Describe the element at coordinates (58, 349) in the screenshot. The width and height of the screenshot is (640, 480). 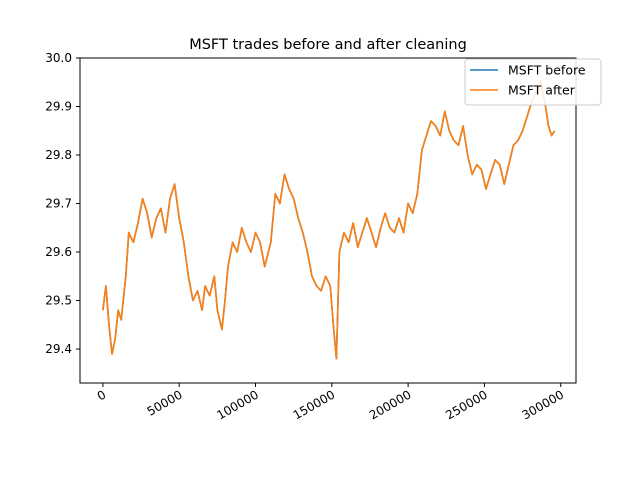
I see `y-tick-label: 29.4` at that location.